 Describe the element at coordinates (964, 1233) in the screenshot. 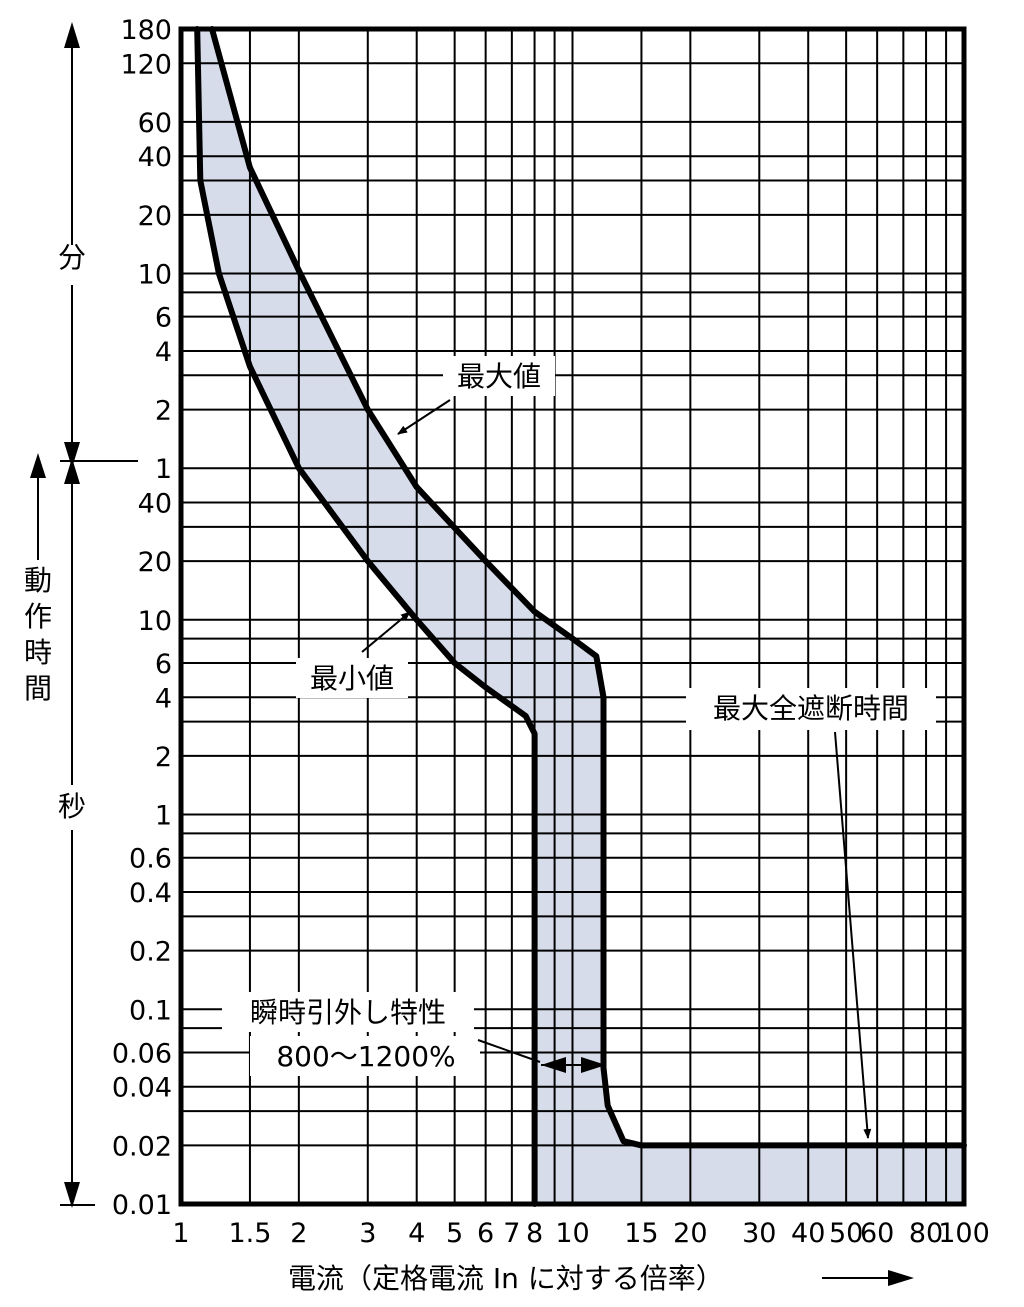

I see `x-tick-label: 100` at that location.